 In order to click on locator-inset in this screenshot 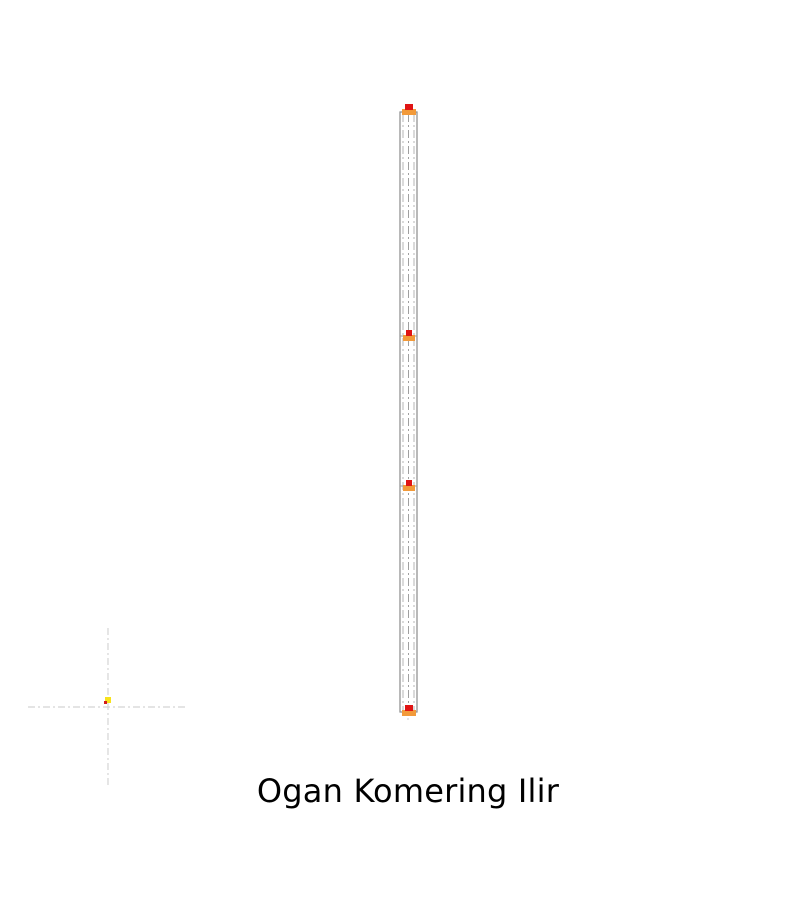, I will do `click(108, 708)`.